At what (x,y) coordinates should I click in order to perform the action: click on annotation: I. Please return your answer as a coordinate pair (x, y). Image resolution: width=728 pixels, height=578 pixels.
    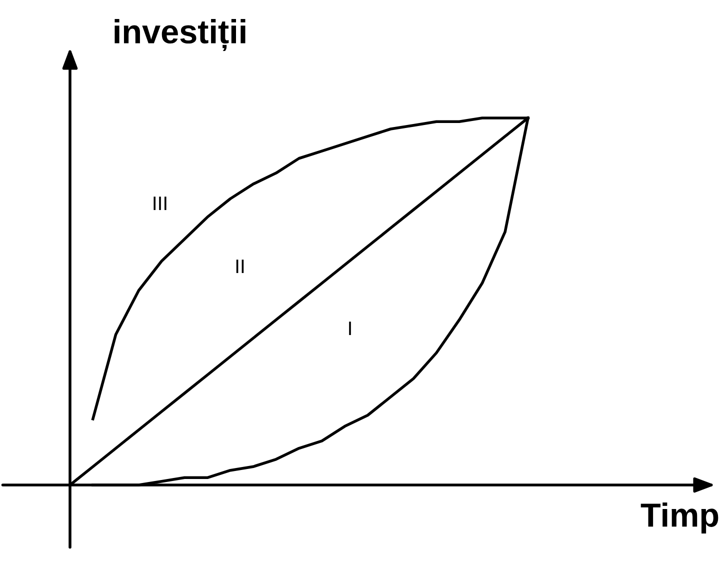
    Looking at the image, I should click on (350, 329).